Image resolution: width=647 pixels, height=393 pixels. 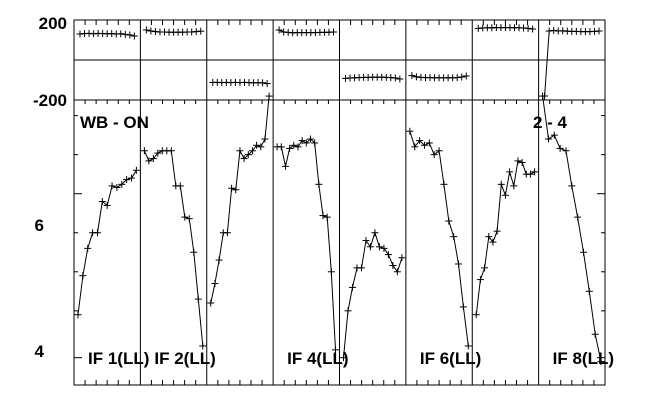 I want to click on panel-label-4: IF 4(LL), so click(x=317, y=358).